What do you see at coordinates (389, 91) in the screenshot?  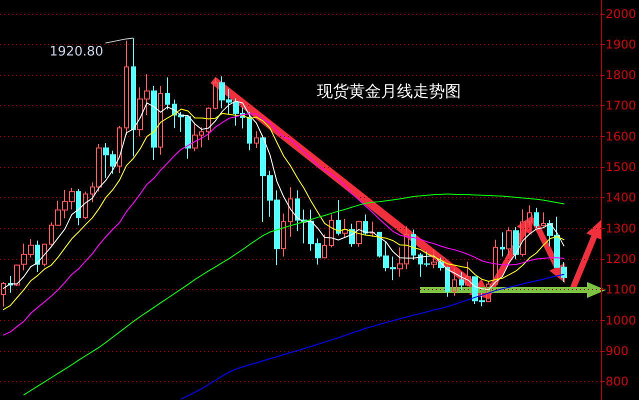 I see `text: 现货黄金月线走势图` at bounding box center [389, 91].